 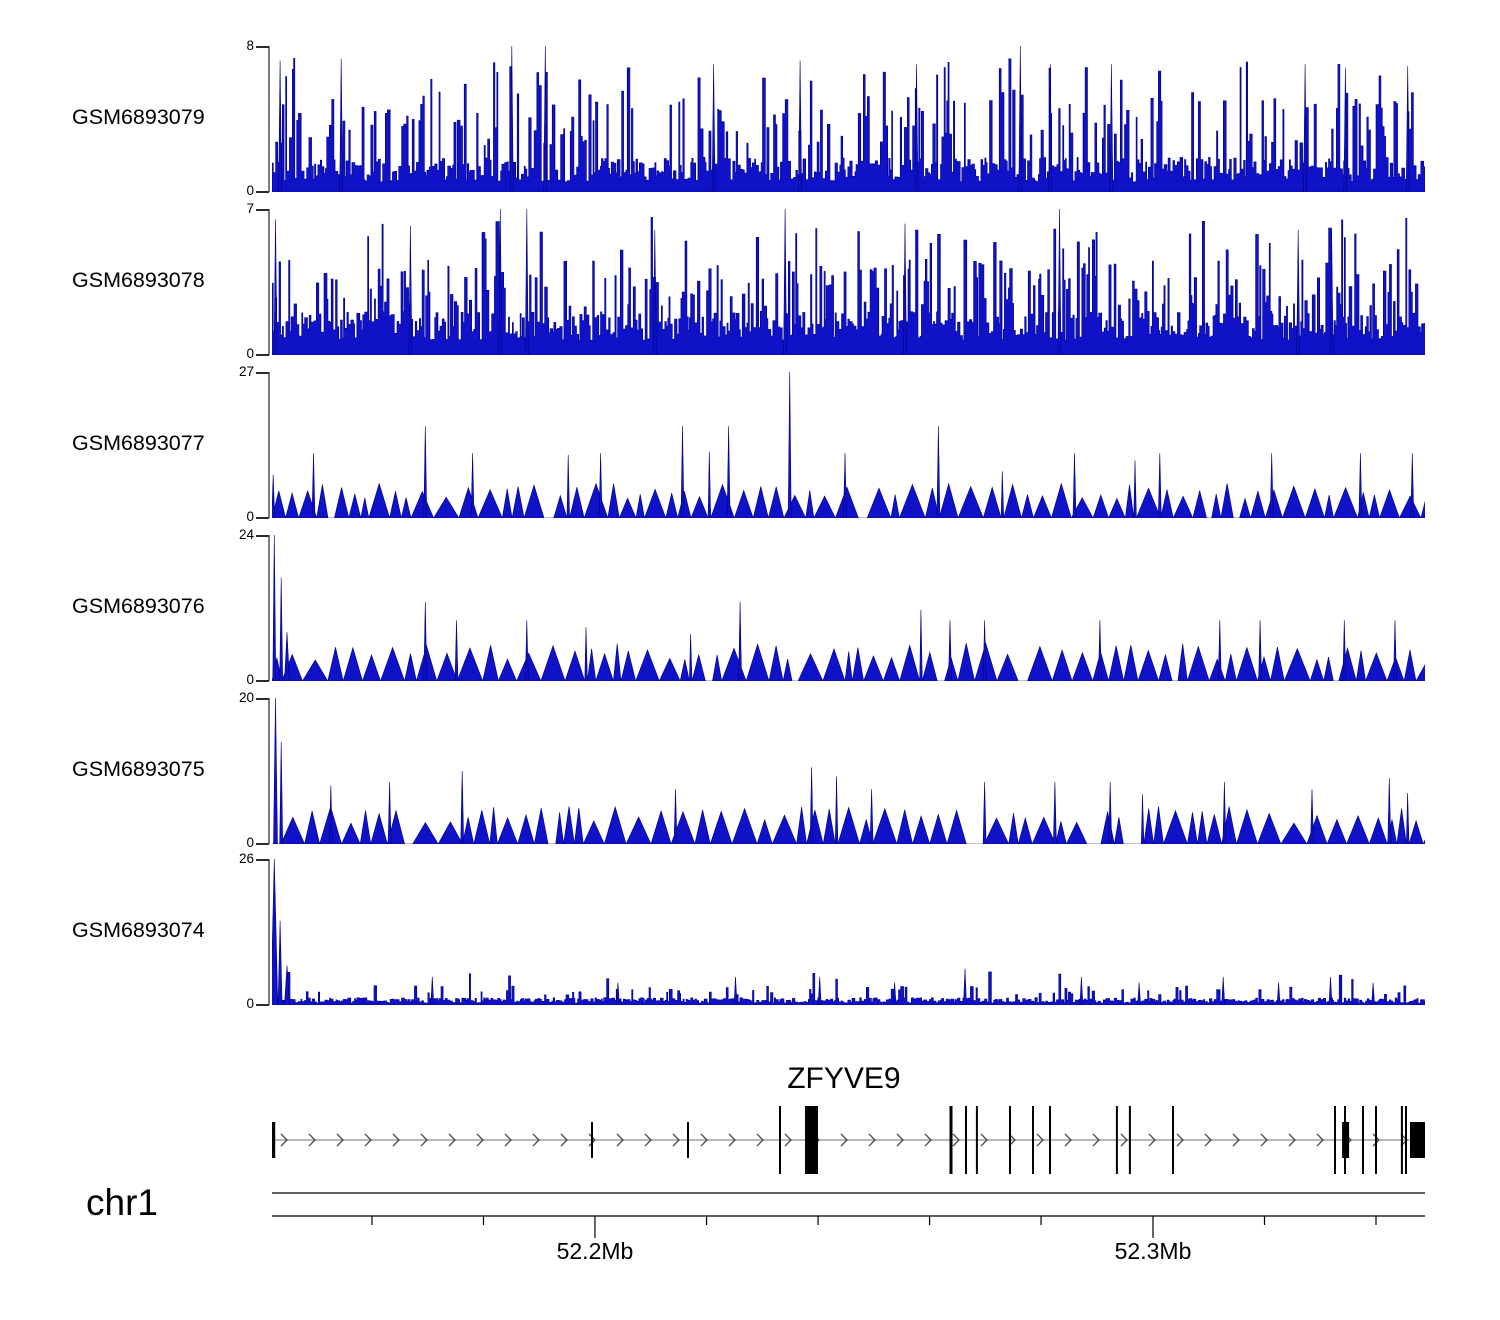 I want to click on genome-axis, so click(x=848, y=1215).